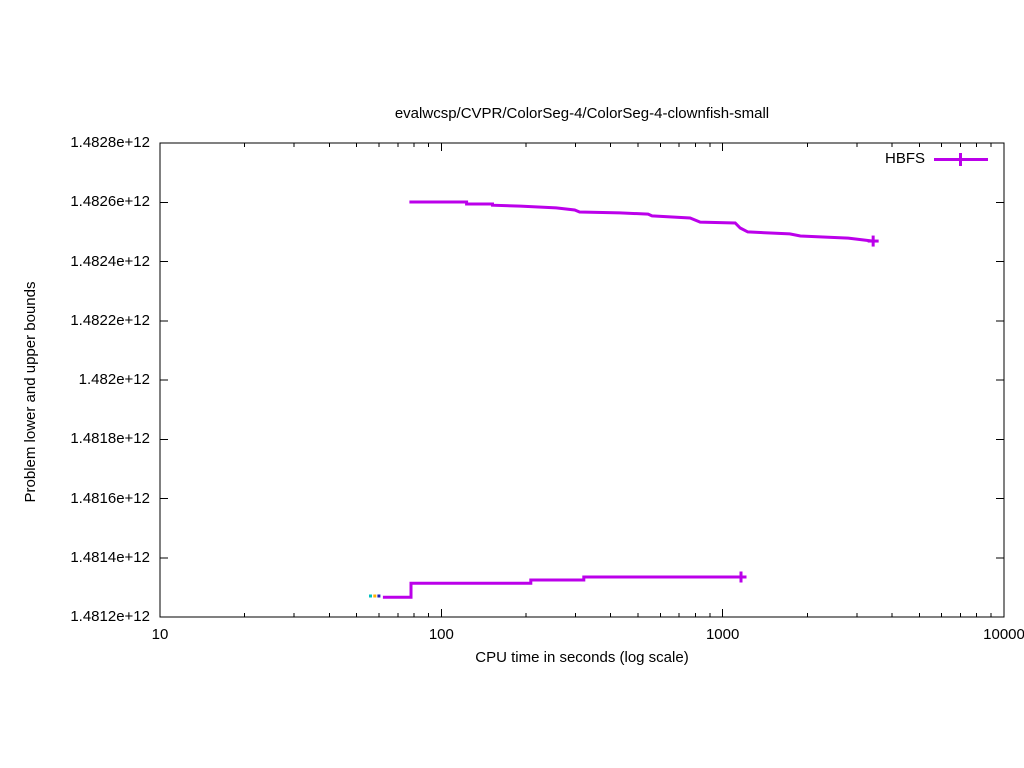  Describe the element at coordinates (110, 557) in the screenshot. I see `y-tick-label-1.4814e+12: 1.4814e+12` at that location.